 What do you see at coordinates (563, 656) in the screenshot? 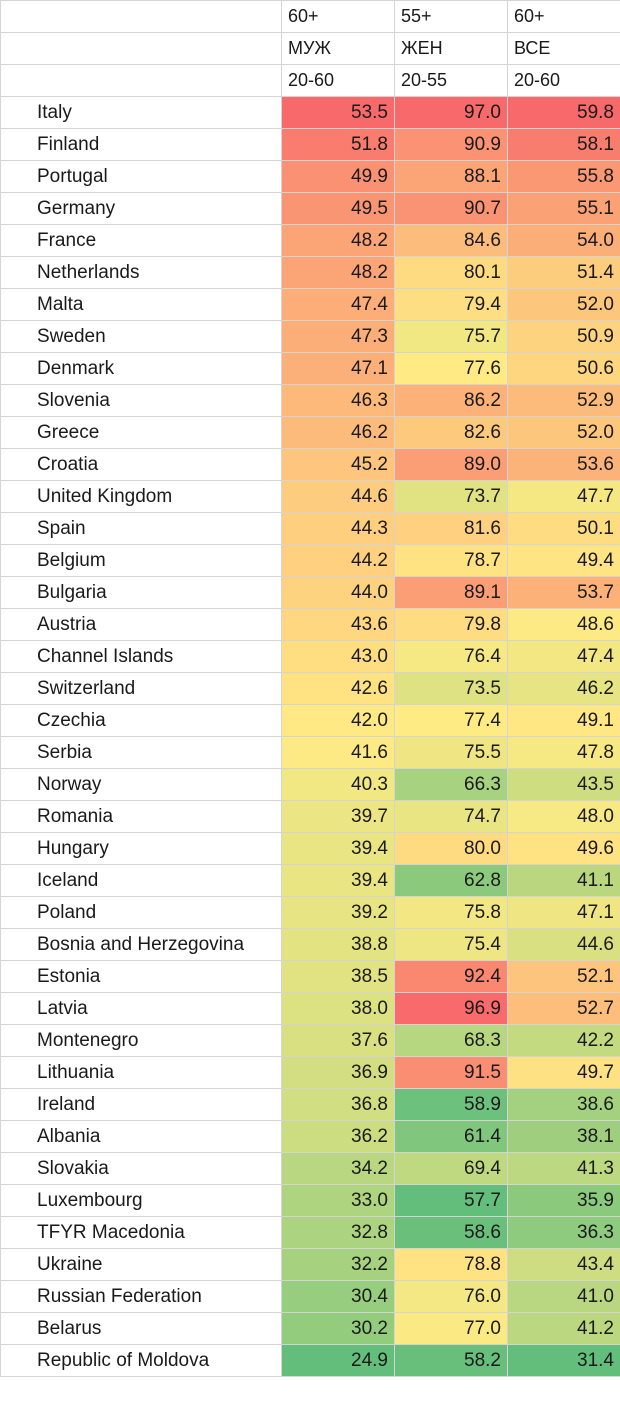
I see `value-cell-all: 47.4` at bounding box center [563, 656].